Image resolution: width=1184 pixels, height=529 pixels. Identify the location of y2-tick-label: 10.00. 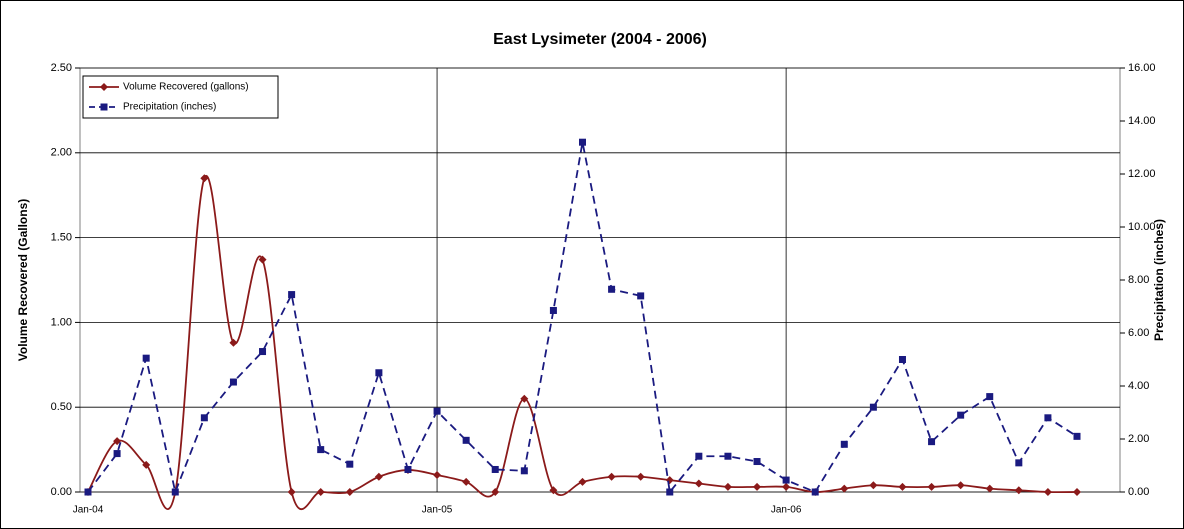
(1142, 227).